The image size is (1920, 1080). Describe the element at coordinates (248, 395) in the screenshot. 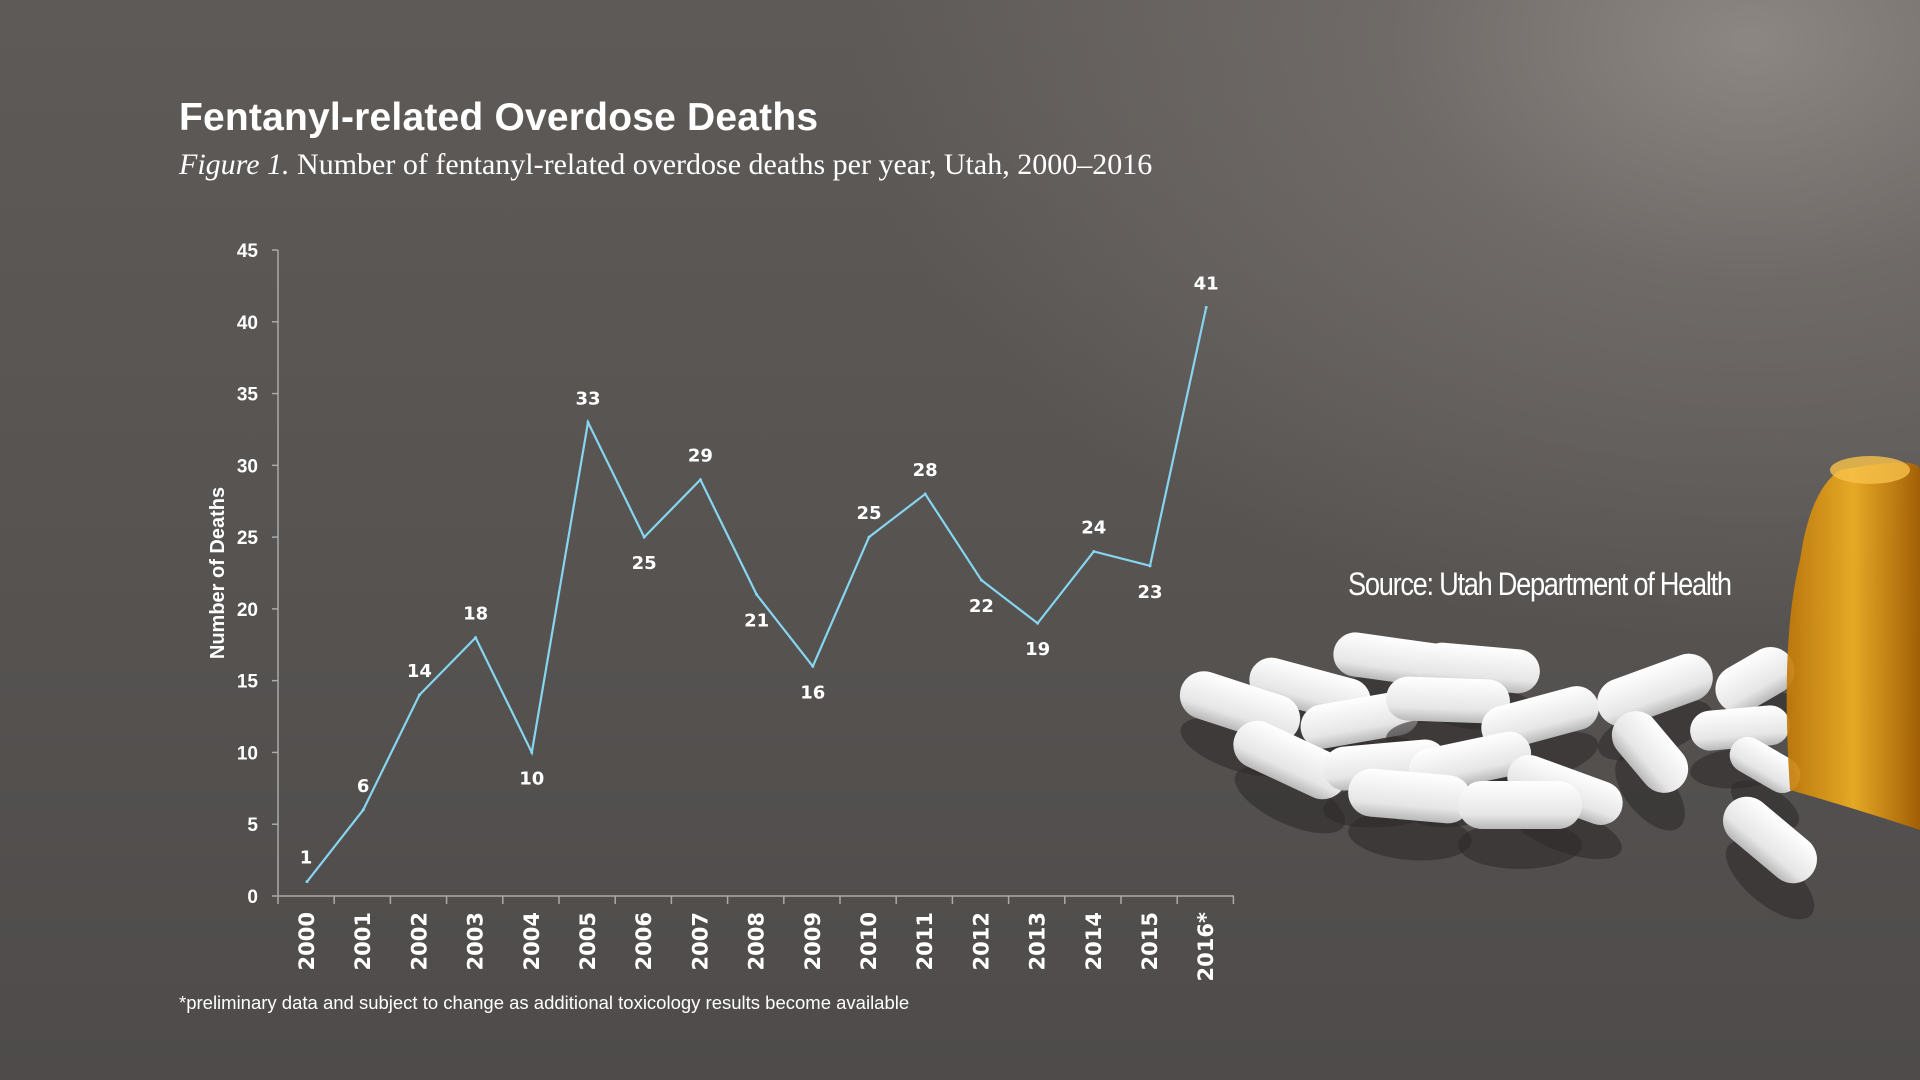

I see `y-tick-label: 35` at that location.